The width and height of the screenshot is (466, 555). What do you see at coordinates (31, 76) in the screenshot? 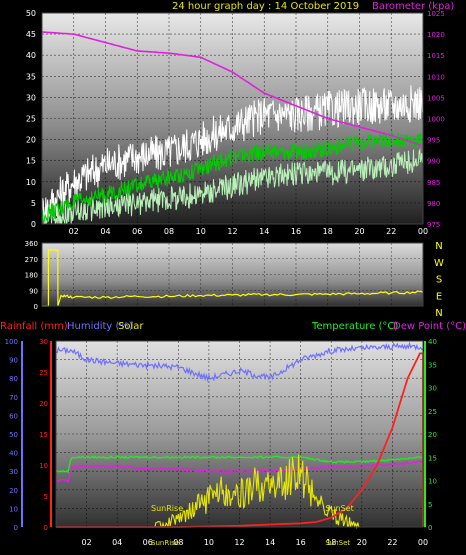
I see `windspeed-tick-label: 35` at bounding box center [31, 76].